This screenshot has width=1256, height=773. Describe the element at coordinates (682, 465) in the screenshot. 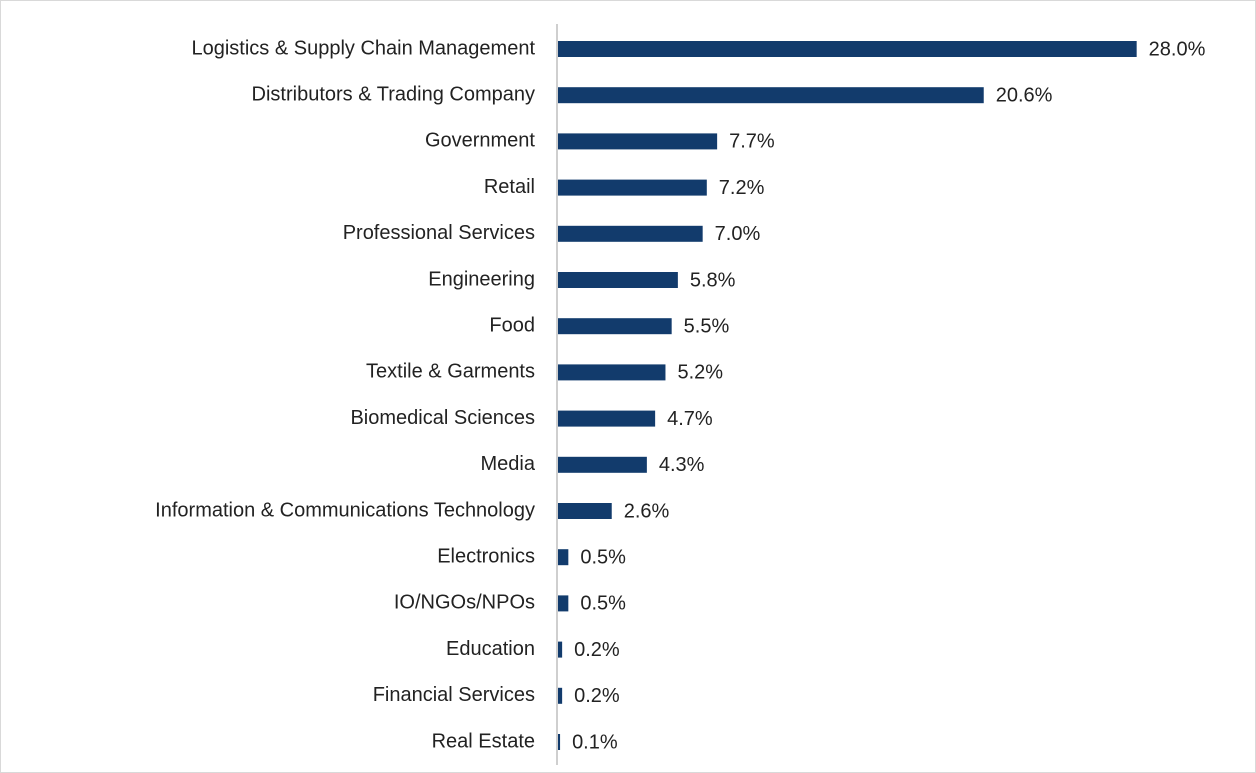

I see `value-label: 4.3%` at that location.